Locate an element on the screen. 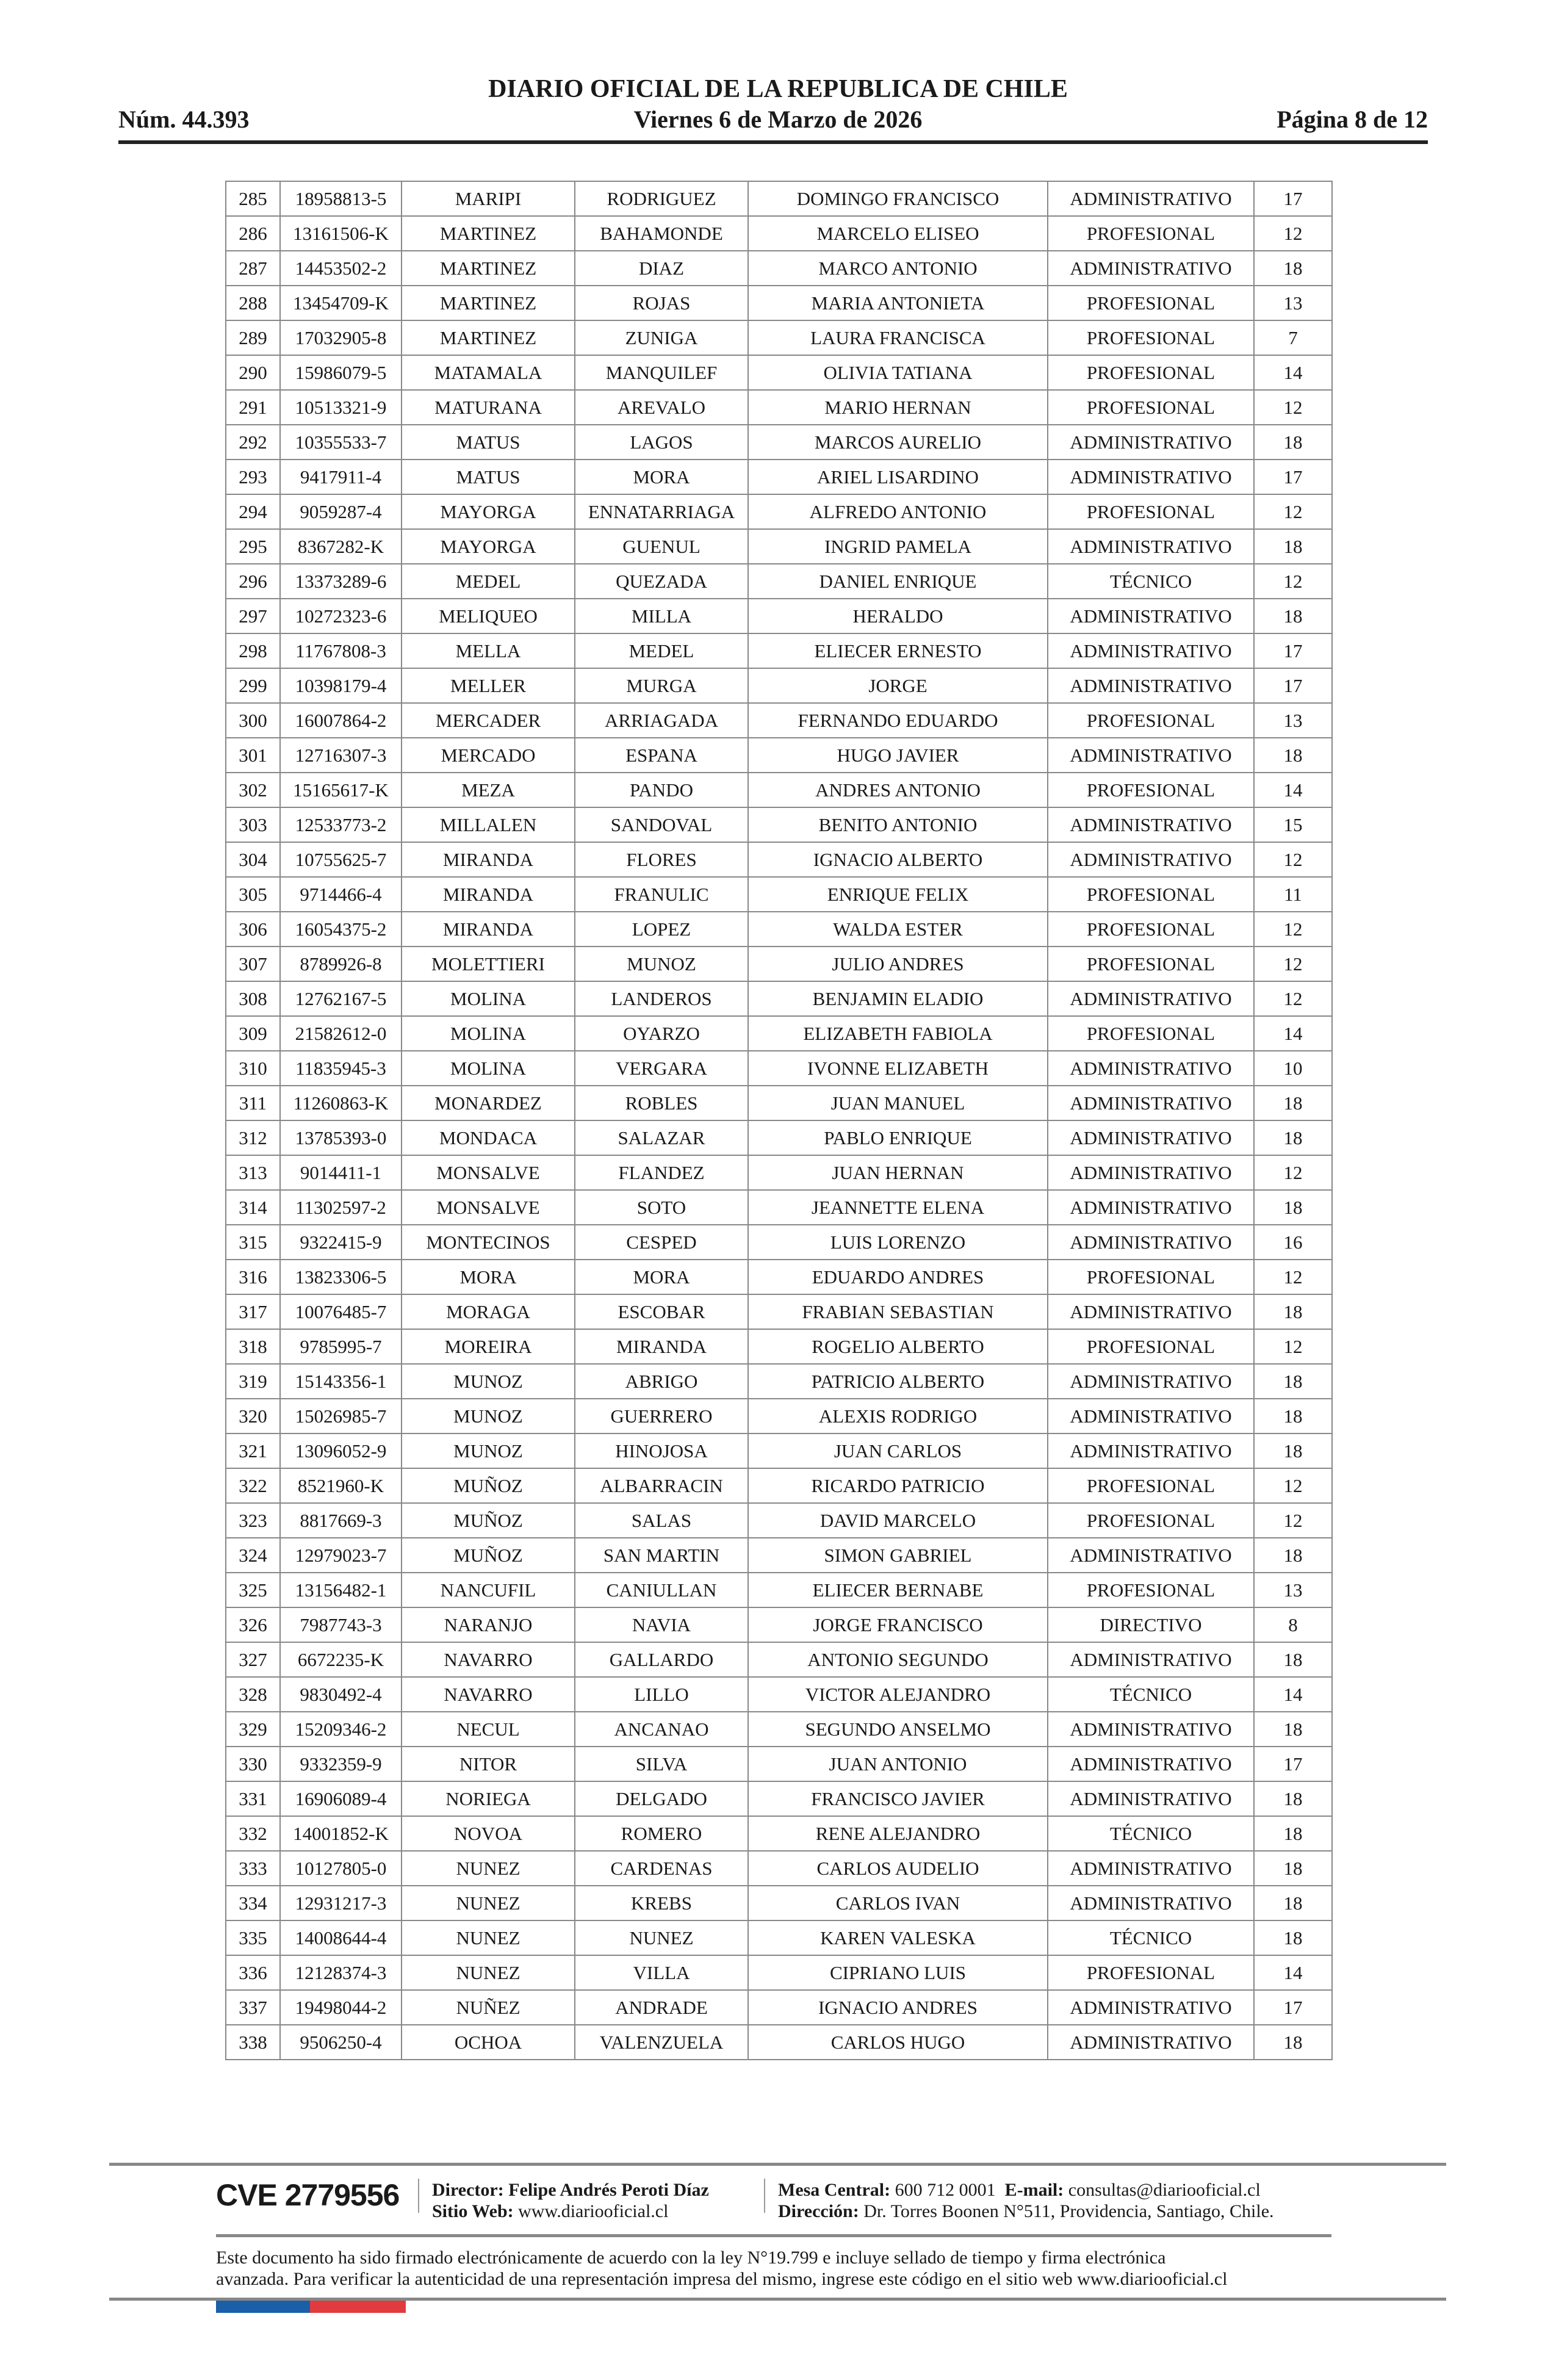 Image resolution: width=1556 pixels, height=2380 pixels. flag-bar-blue is located at coordinates (263, 2307).